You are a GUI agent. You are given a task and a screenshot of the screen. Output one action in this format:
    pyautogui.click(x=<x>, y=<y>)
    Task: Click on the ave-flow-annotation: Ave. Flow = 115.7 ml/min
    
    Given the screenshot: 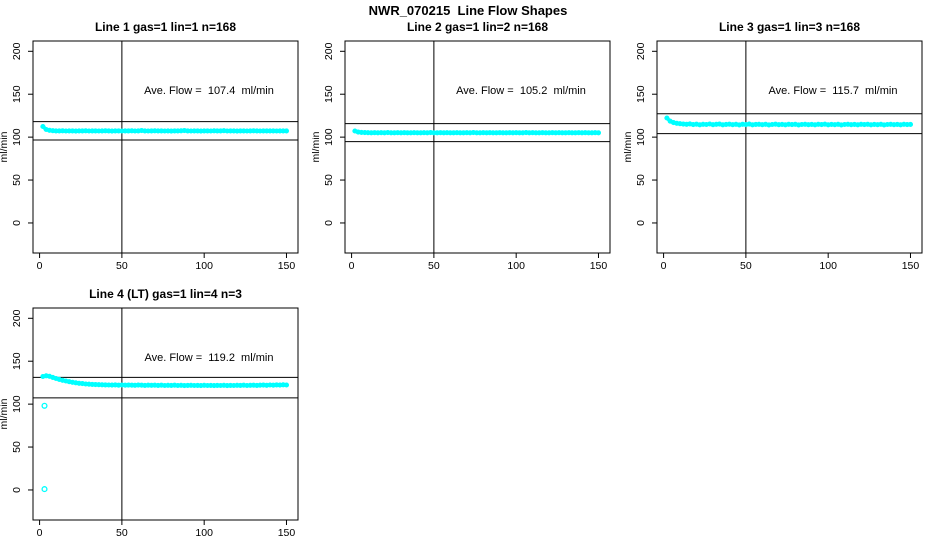 What is the action you would take?
    pyautogui.click(x=833, y=91)
    